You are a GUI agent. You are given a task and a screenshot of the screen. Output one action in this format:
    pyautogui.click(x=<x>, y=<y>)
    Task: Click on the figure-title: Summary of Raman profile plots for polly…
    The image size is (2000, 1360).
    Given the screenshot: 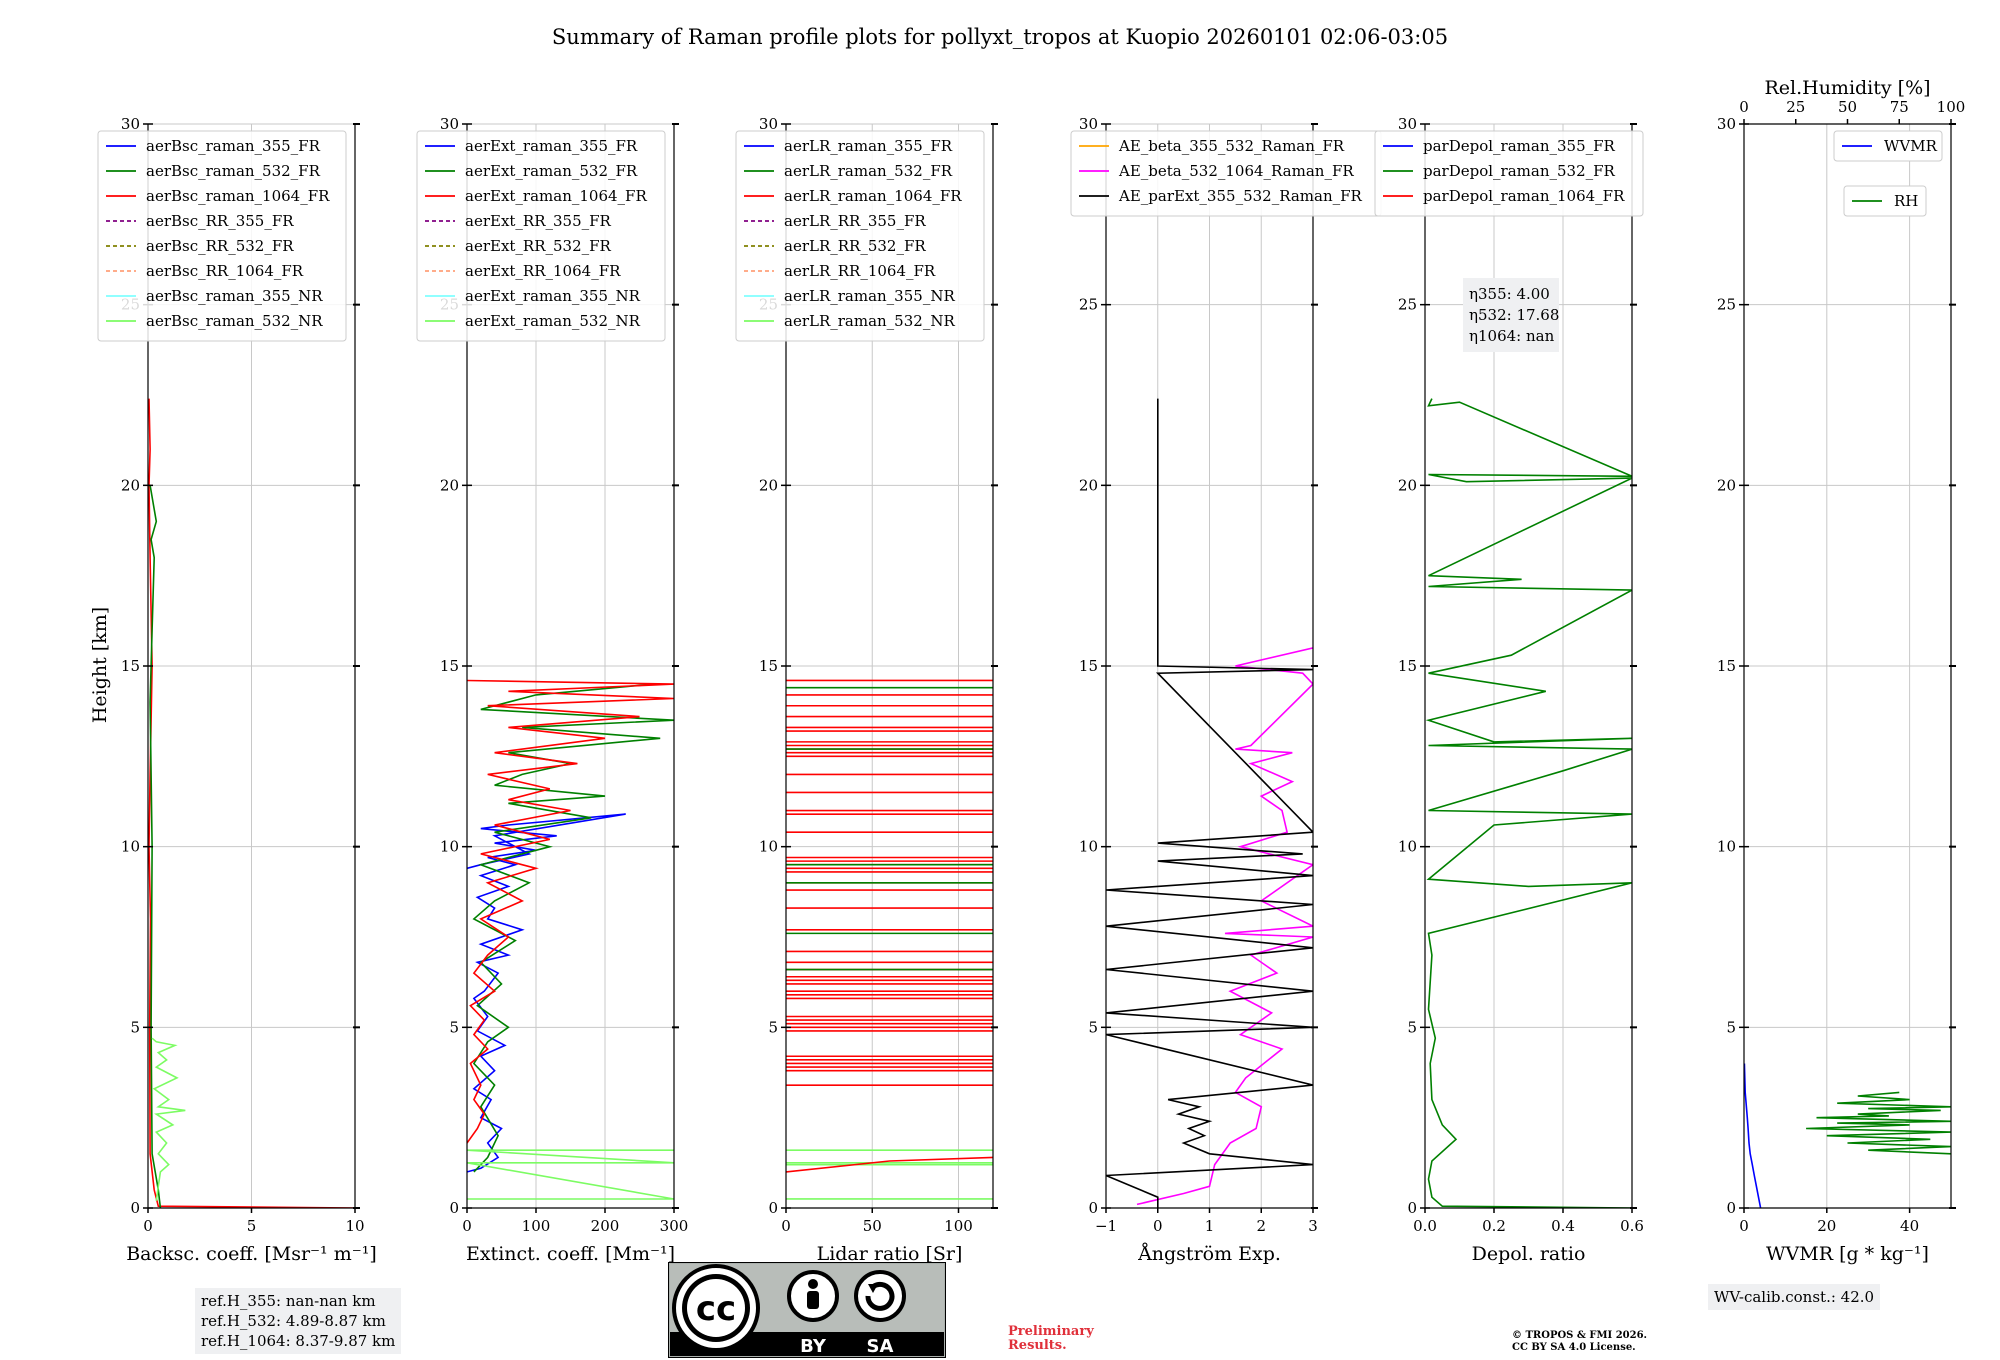 What is the action you would take?
    pyautogui.click(x=1000, y=37)
    